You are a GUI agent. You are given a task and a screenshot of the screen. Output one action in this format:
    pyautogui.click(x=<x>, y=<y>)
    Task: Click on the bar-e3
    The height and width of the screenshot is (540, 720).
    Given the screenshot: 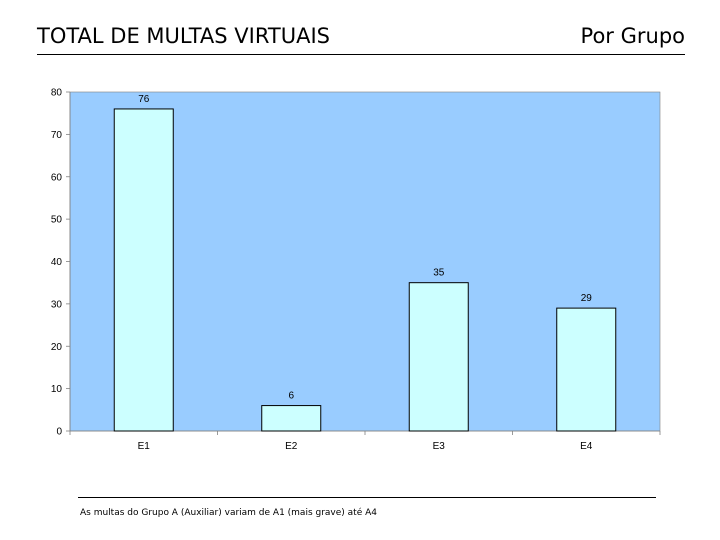 What is the action you would take?
    pyautogui.click(x=438, y=357)
    